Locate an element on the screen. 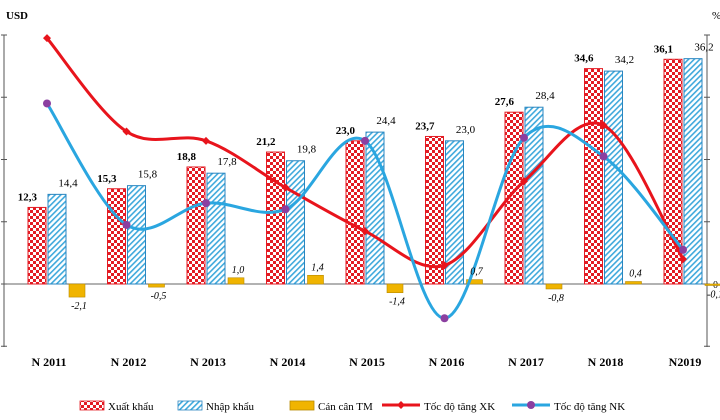 The image size is (720, 420). import-value-label: 23,0 is located at coordinates (466, 130).